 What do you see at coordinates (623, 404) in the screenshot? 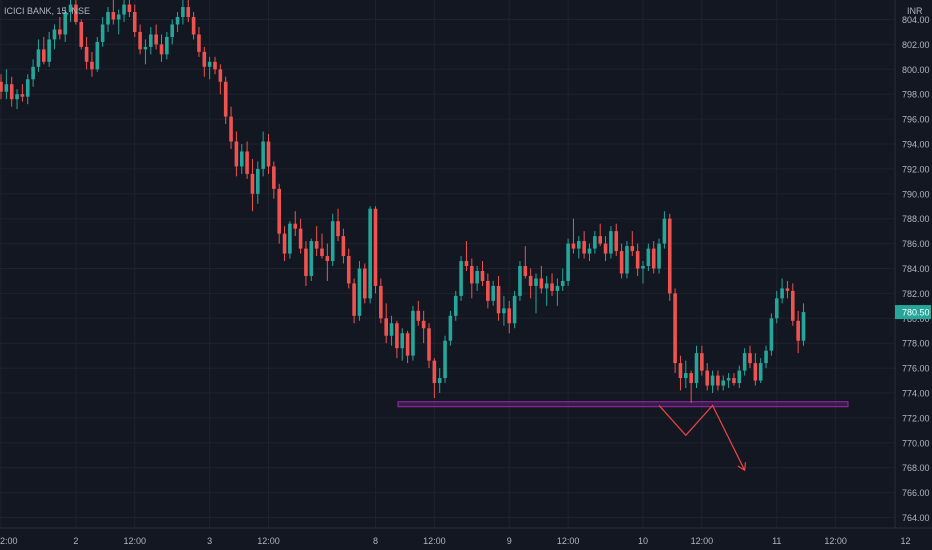
I see `support-zone` at bounding box center [623, 404].